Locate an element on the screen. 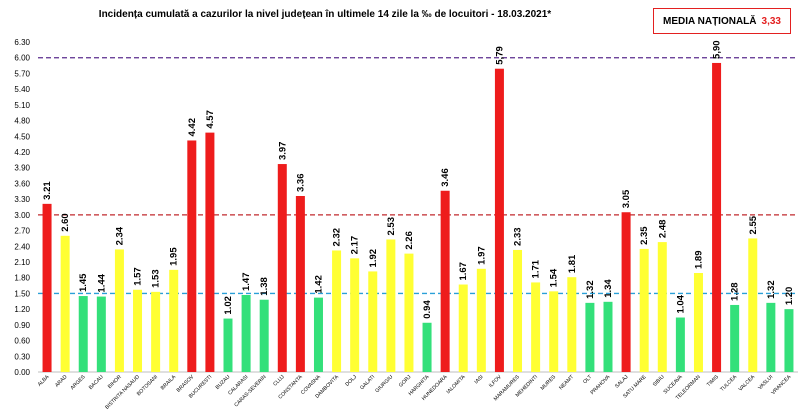 The height and width of the screenshot is (420, 800). bar-value-label: 1.89 is located at coordinates (698, 260).